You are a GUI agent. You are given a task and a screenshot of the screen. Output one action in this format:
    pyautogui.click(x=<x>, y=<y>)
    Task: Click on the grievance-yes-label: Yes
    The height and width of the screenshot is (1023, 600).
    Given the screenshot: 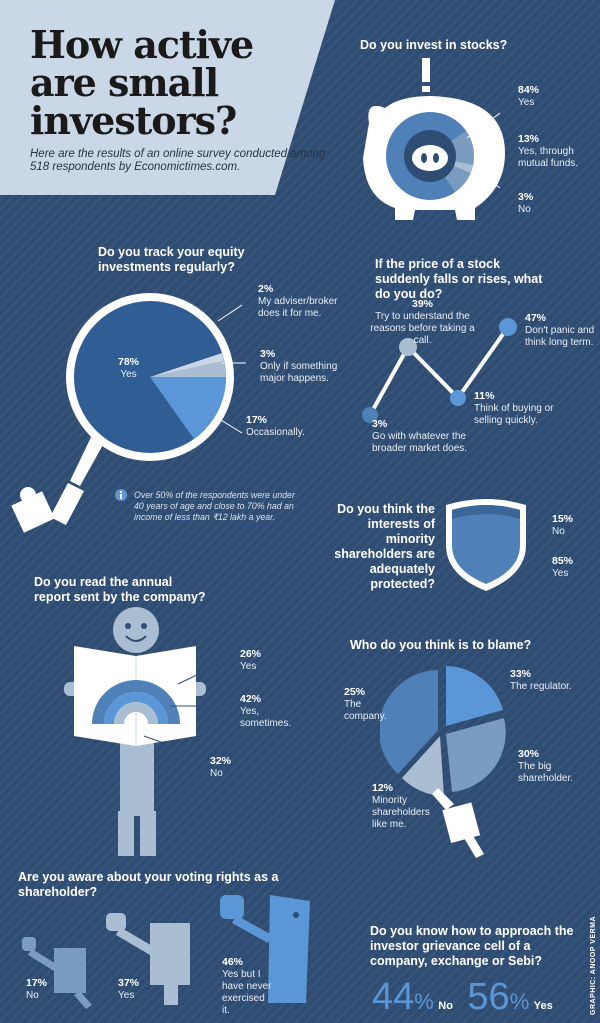 What is the action you would take?
    pyautogui.click(x=543, y=1006)
    